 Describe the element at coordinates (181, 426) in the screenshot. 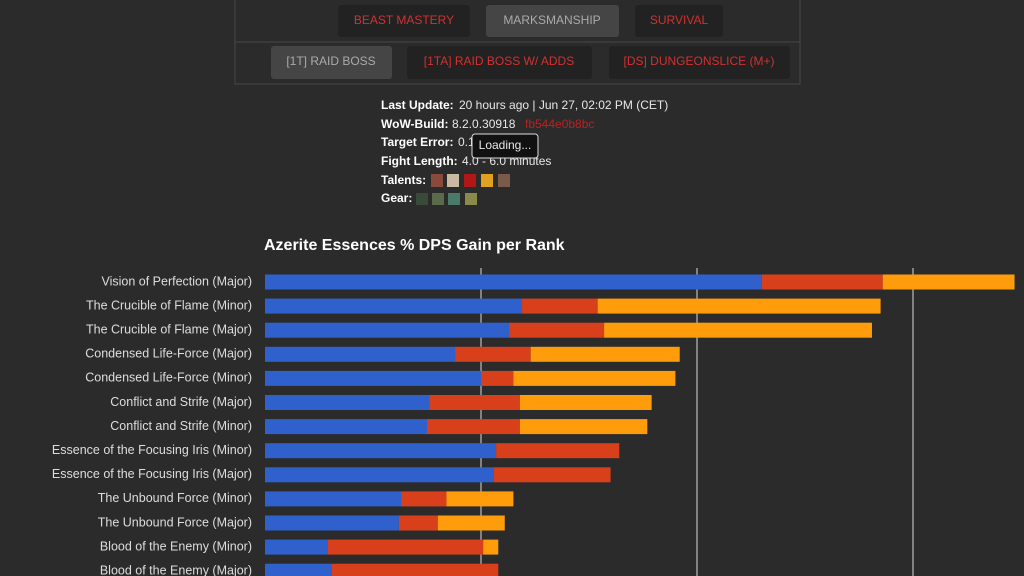

I see `category-label: Conflict and Strife (Minor)` at that location.